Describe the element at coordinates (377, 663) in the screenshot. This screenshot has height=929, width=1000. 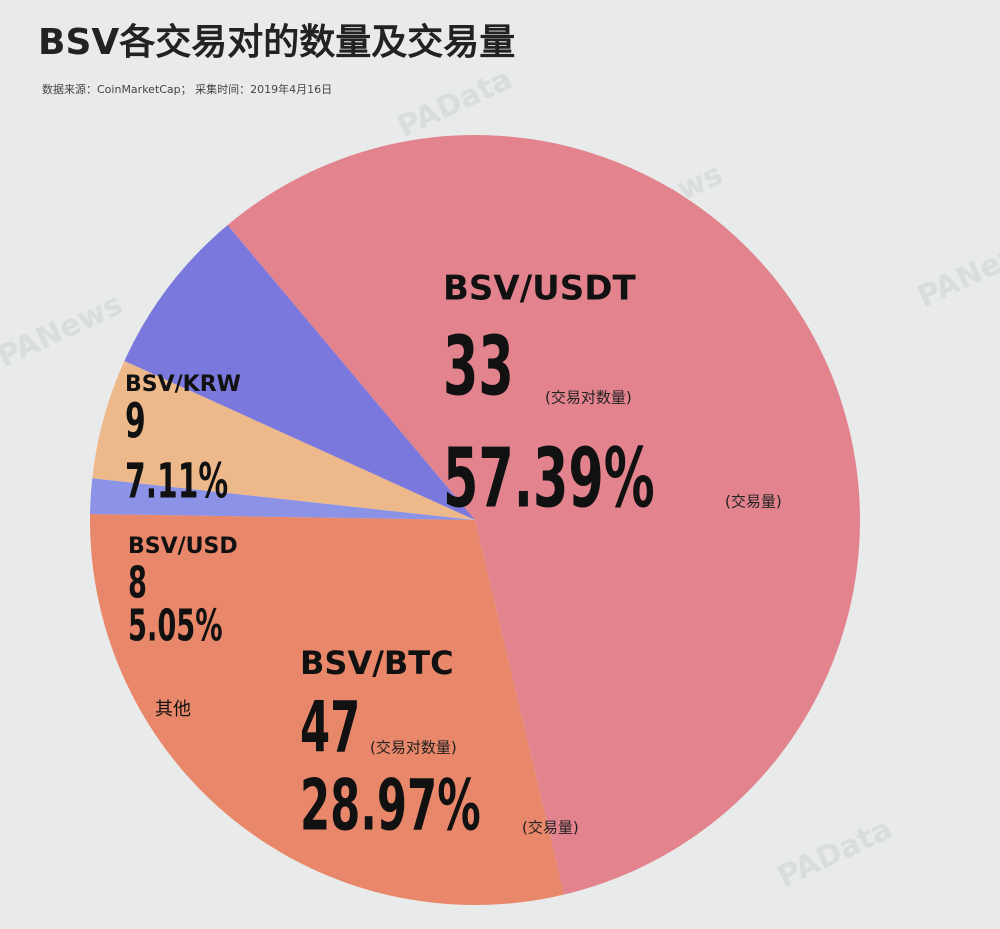
I see `slice-name: BSV/BTC` at that location.